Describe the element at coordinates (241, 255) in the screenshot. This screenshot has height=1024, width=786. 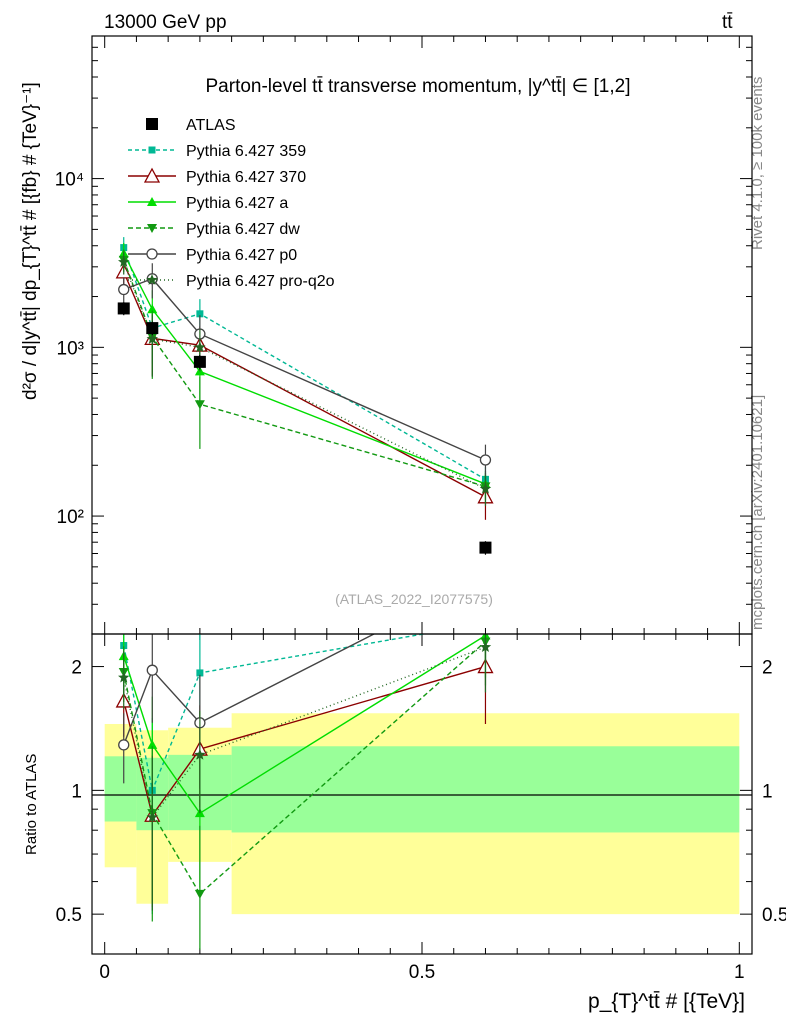
I see `legend-label: Pythia 6.427 p0` at that location.